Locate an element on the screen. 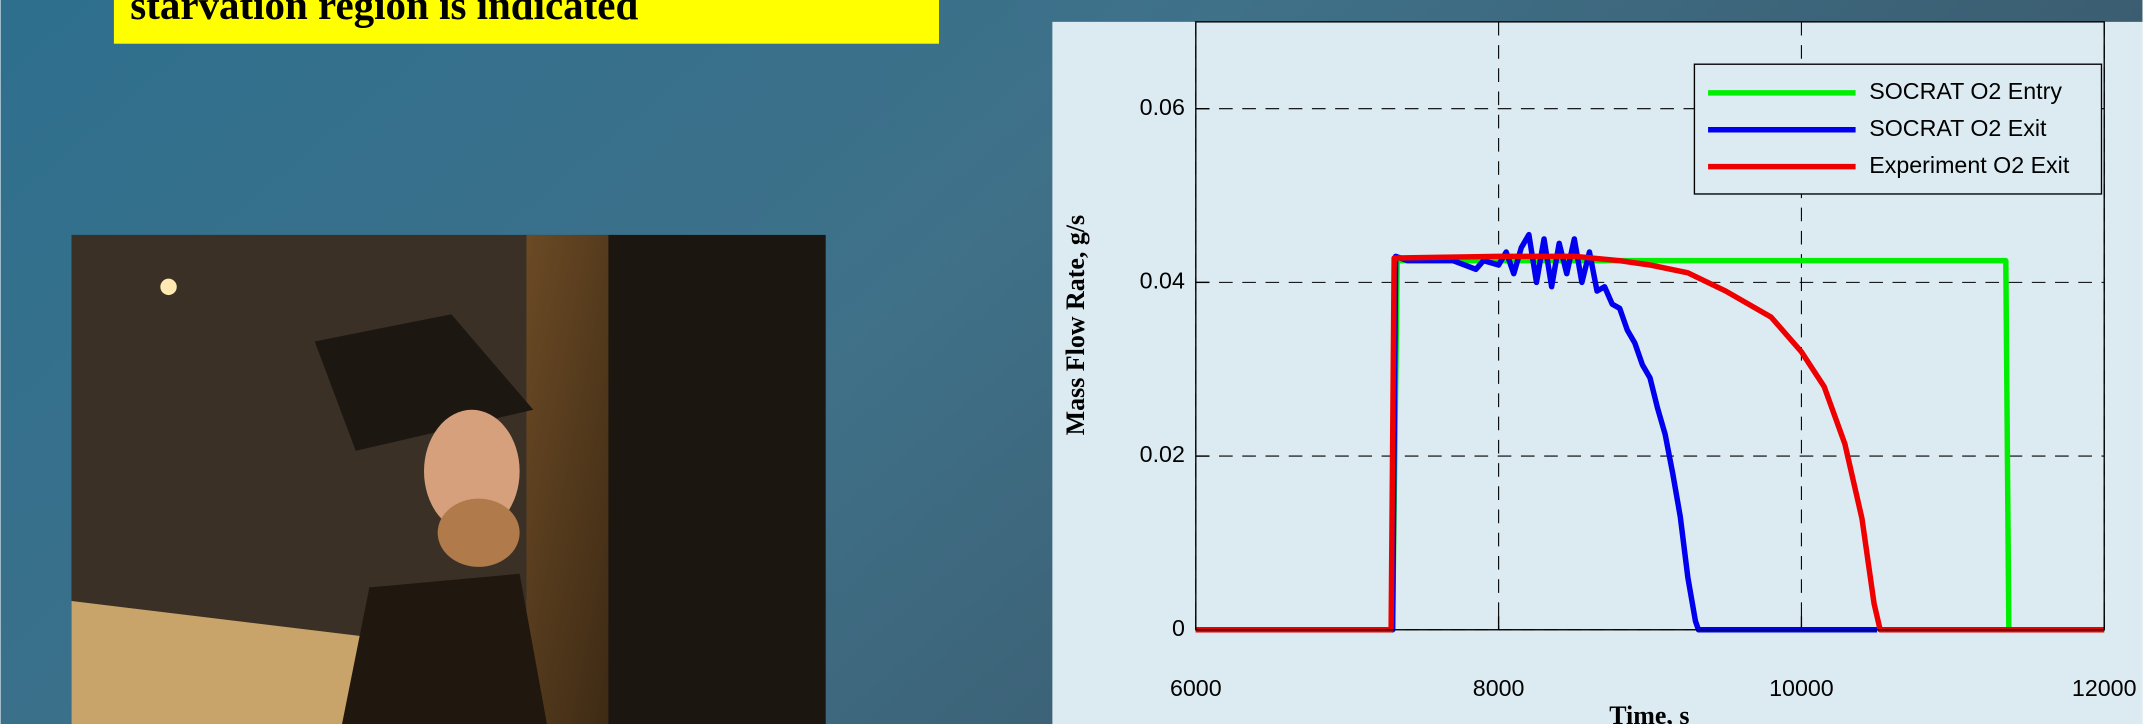 The height and width of the screenshot is (724, 2143). legend-label: SOCRAT O2 Entry is located at coordinates (1965, 91).